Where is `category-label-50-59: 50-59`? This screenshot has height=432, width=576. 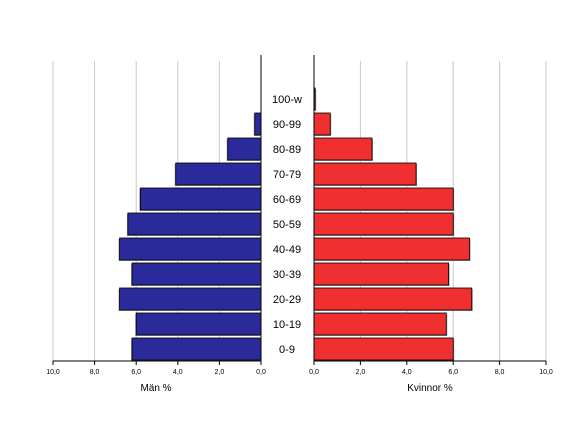
category-label-50-59: 50-59 is located at coordinates (287, 225).